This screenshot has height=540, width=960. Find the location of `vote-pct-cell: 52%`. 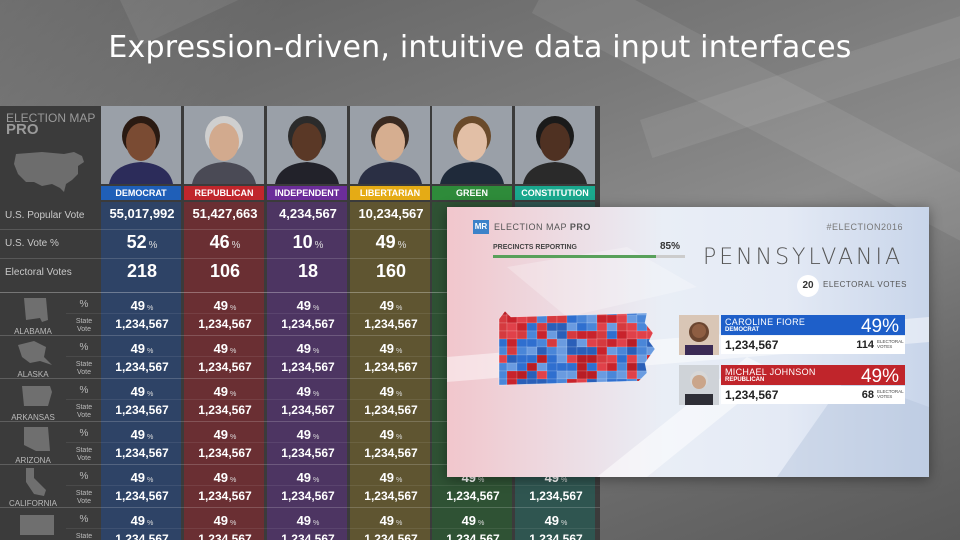

vote-pct-cell: 52% is located at coordinates (142, 242).